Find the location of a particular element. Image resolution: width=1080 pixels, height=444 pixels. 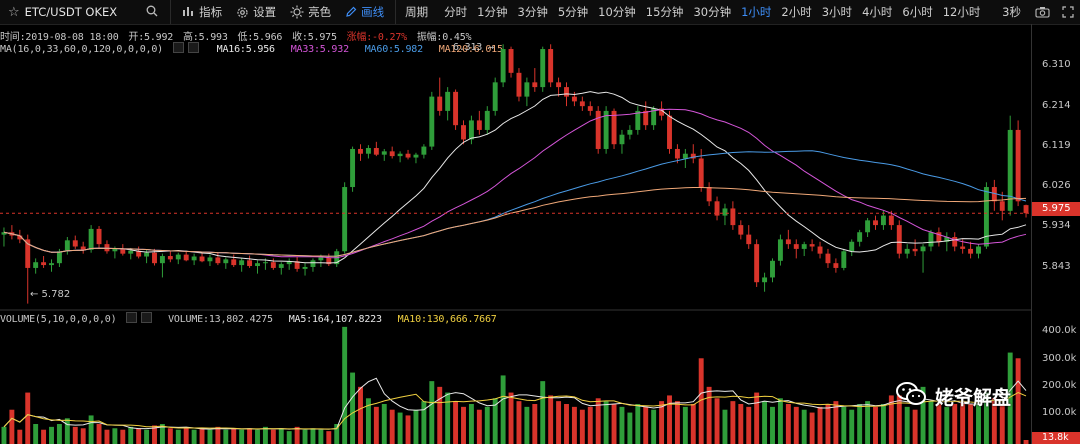

period-option: 10分钟 is located at coordinates (617, 12).